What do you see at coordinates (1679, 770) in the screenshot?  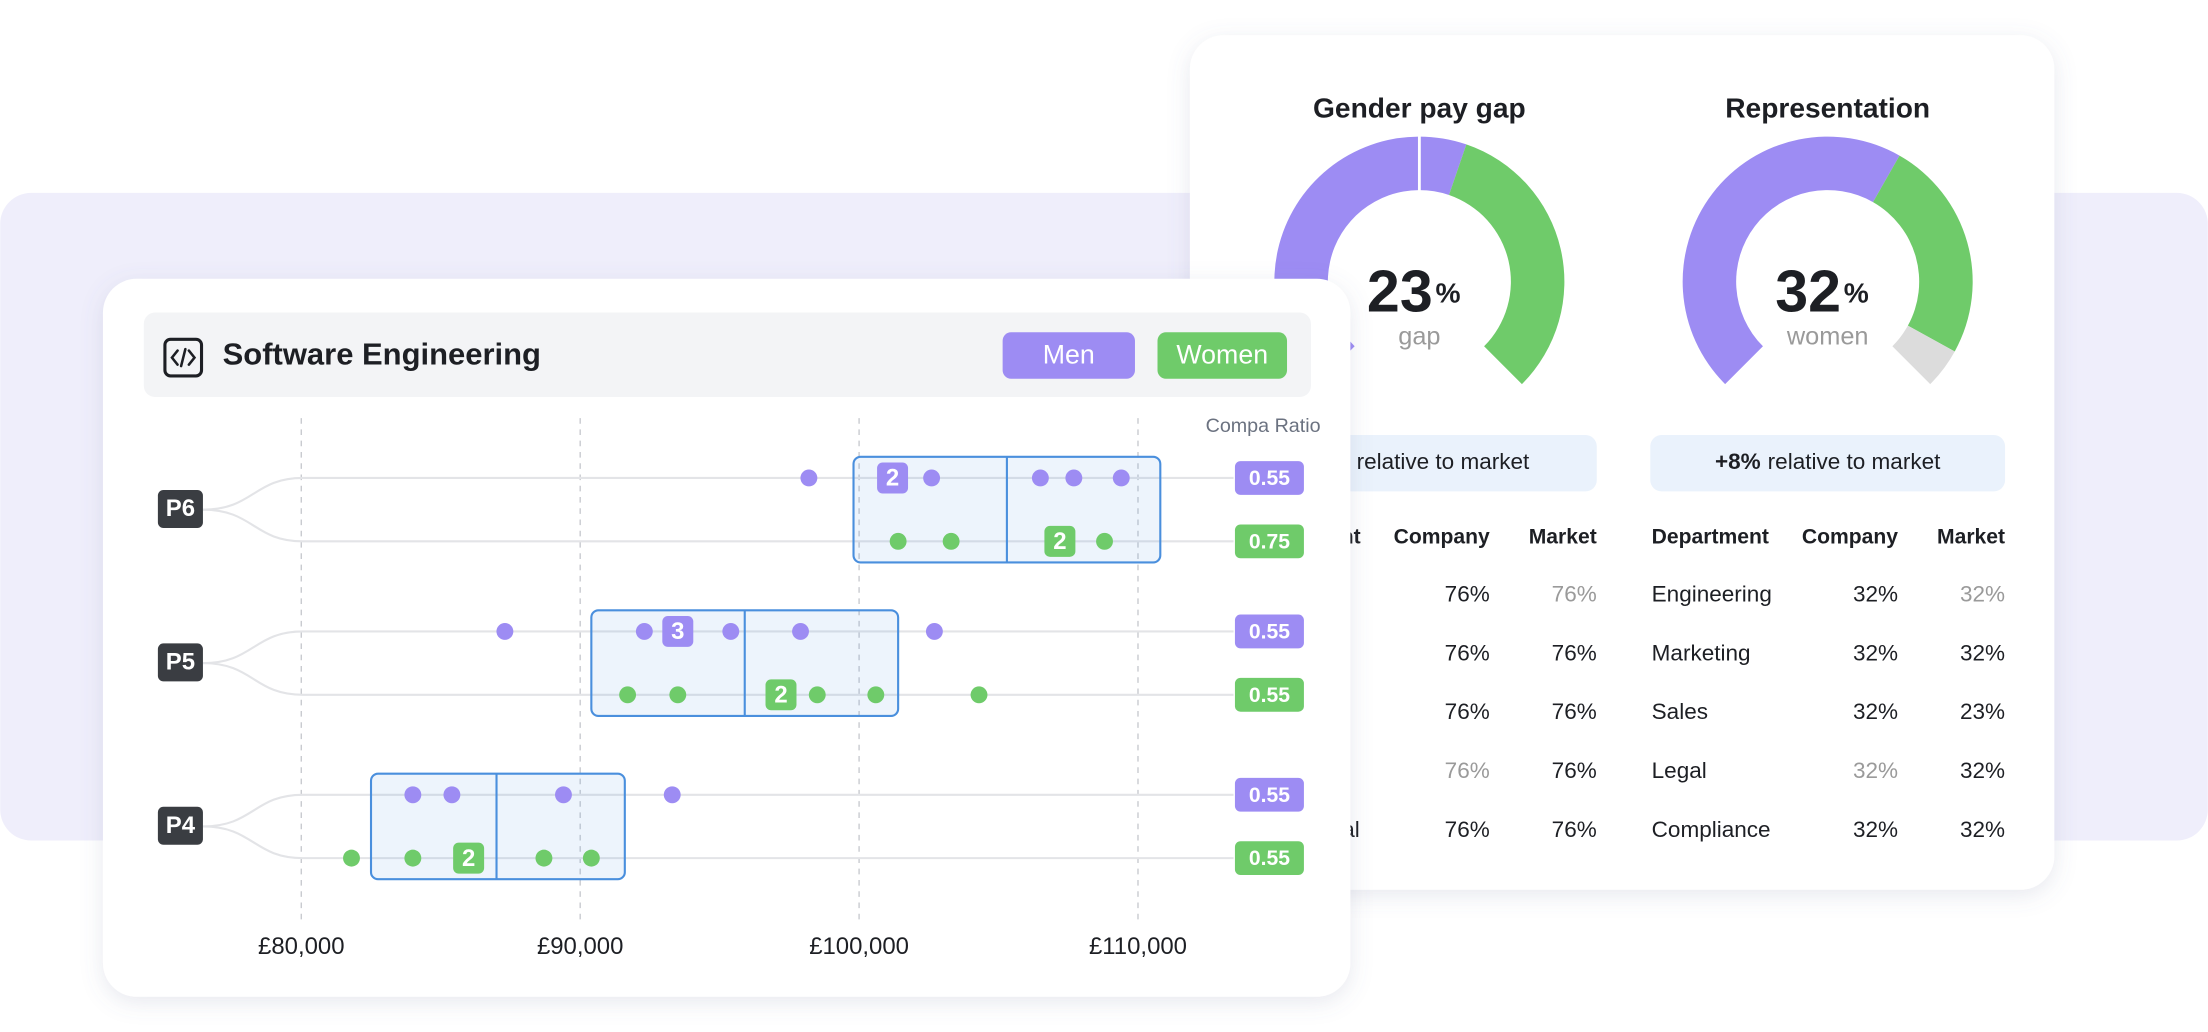 I see `table-cell: Legal` at bounding box center [1679, 770].